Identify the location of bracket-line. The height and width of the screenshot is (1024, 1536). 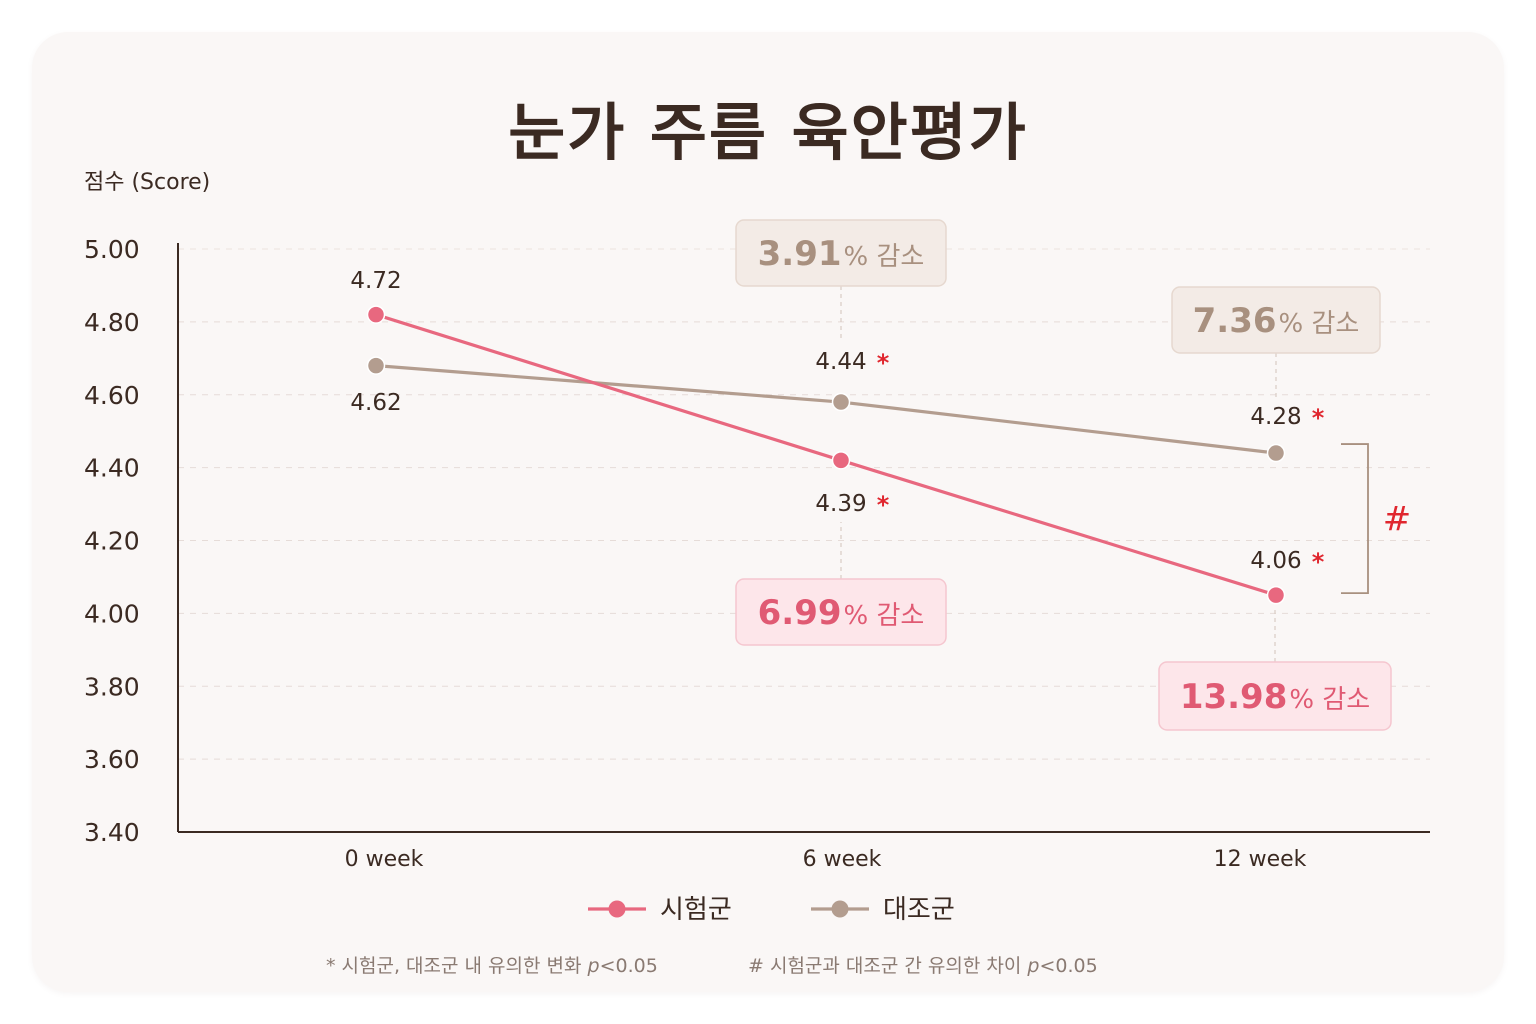
(1355, 519).